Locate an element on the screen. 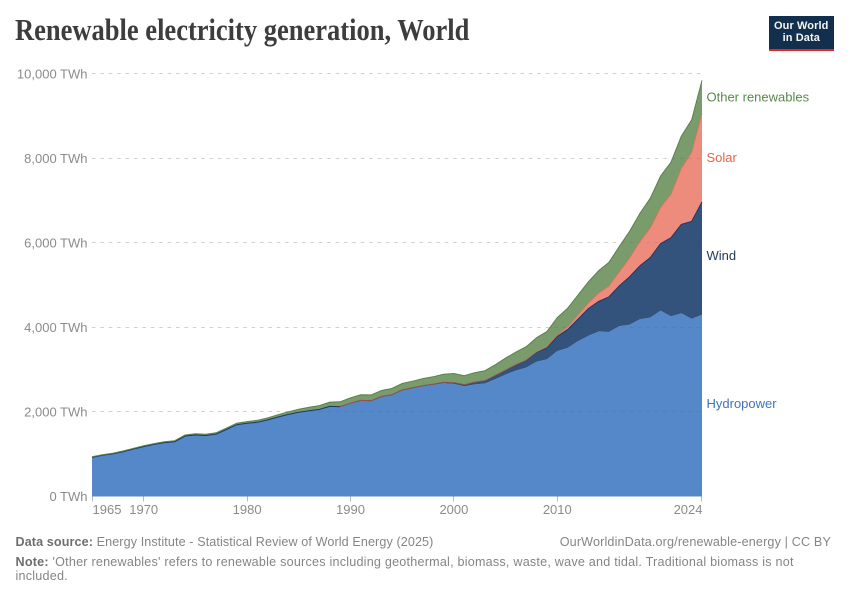 Image resolution: width=850 pixels, height=600 pixels. svg-text: 1980 is located at coordinates (247, 509).